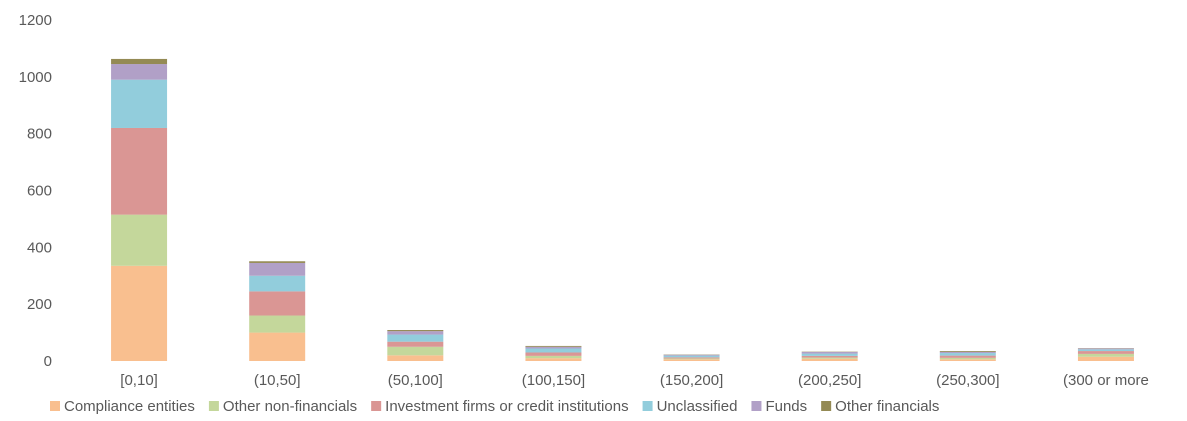  Describe the element at coordinates (139, 380) in the screenshot. I see `x-category-label: [0,10]` at that location.